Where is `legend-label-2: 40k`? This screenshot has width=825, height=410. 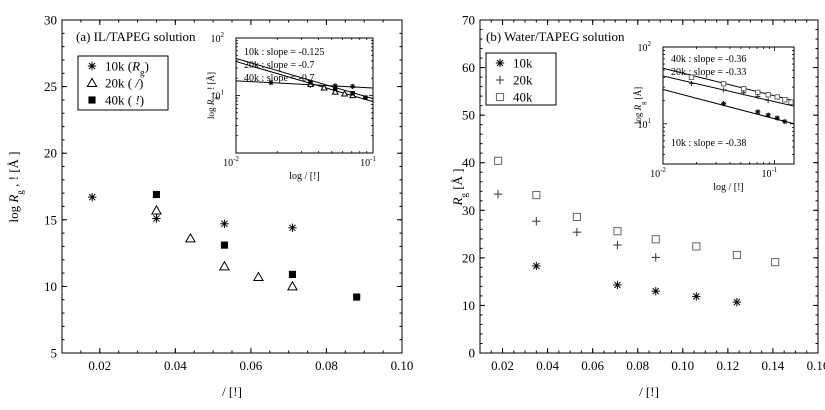 legend-label-2: 40k is located at coordinates (523, 97).